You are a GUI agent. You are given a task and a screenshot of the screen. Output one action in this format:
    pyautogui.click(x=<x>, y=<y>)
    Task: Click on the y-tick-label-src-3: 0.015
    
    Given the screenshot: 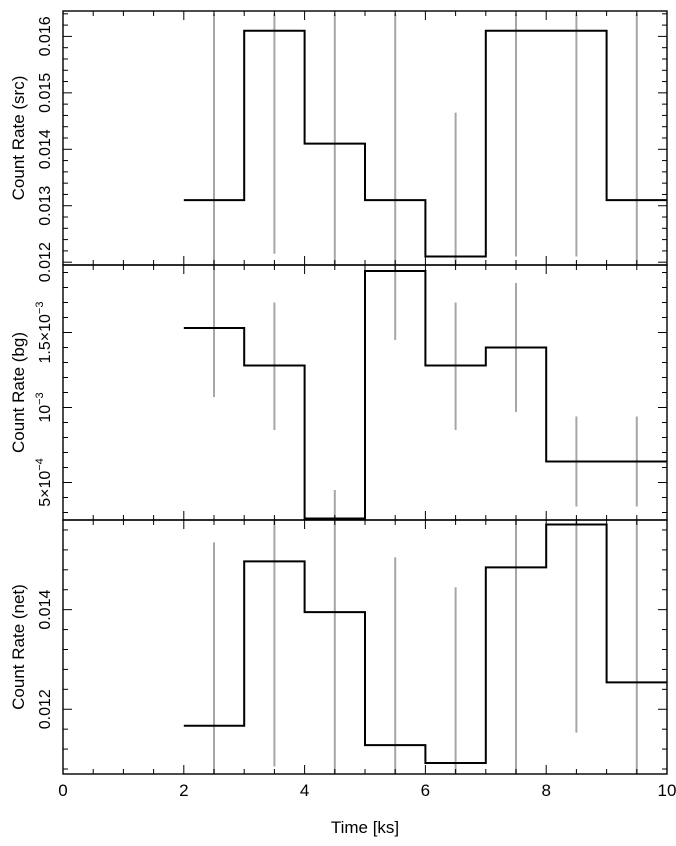 What is the action you would take?
    pyautogui.click(x=45, y=93)
    